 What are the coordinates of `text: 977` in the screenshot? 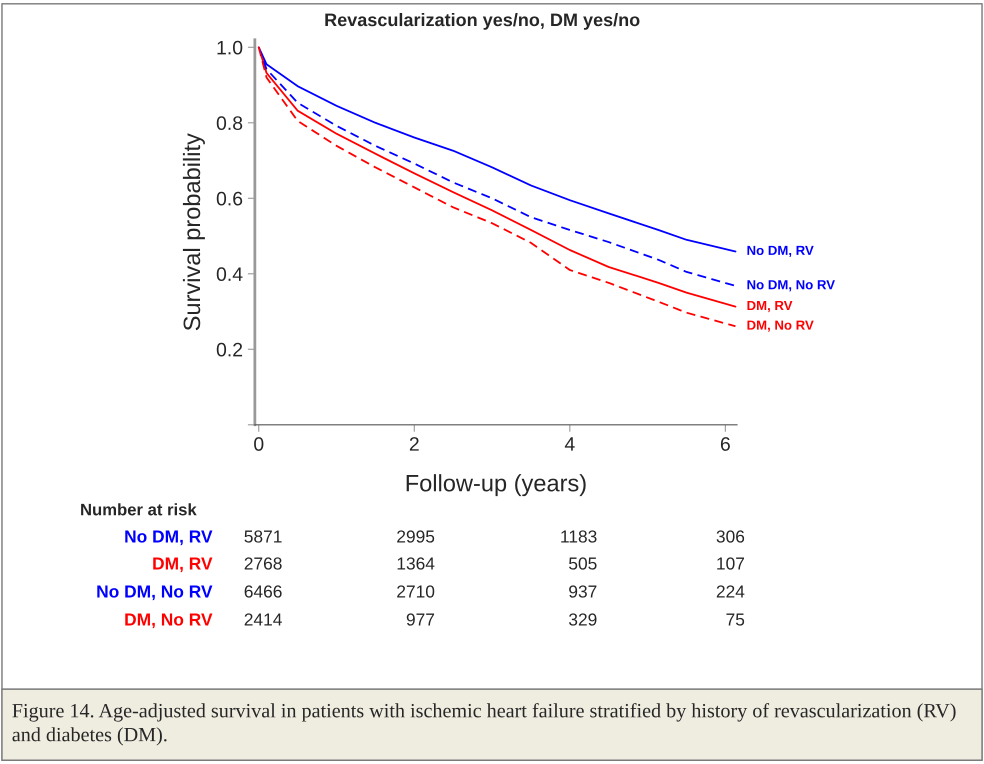 It's located at (420, 619).